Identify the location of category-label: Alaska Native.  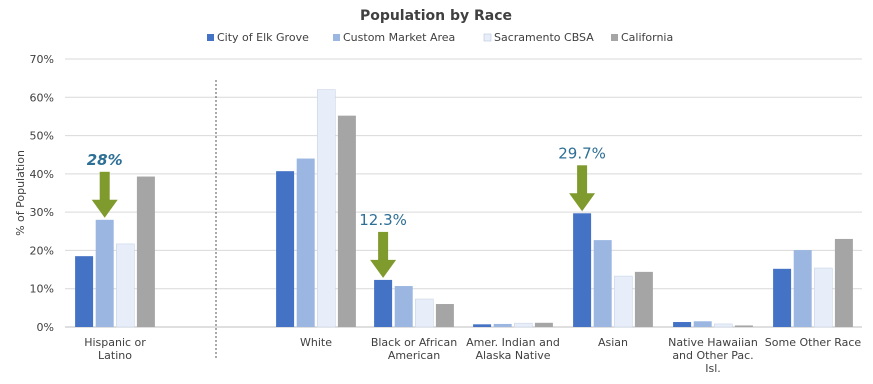
(512, 355).